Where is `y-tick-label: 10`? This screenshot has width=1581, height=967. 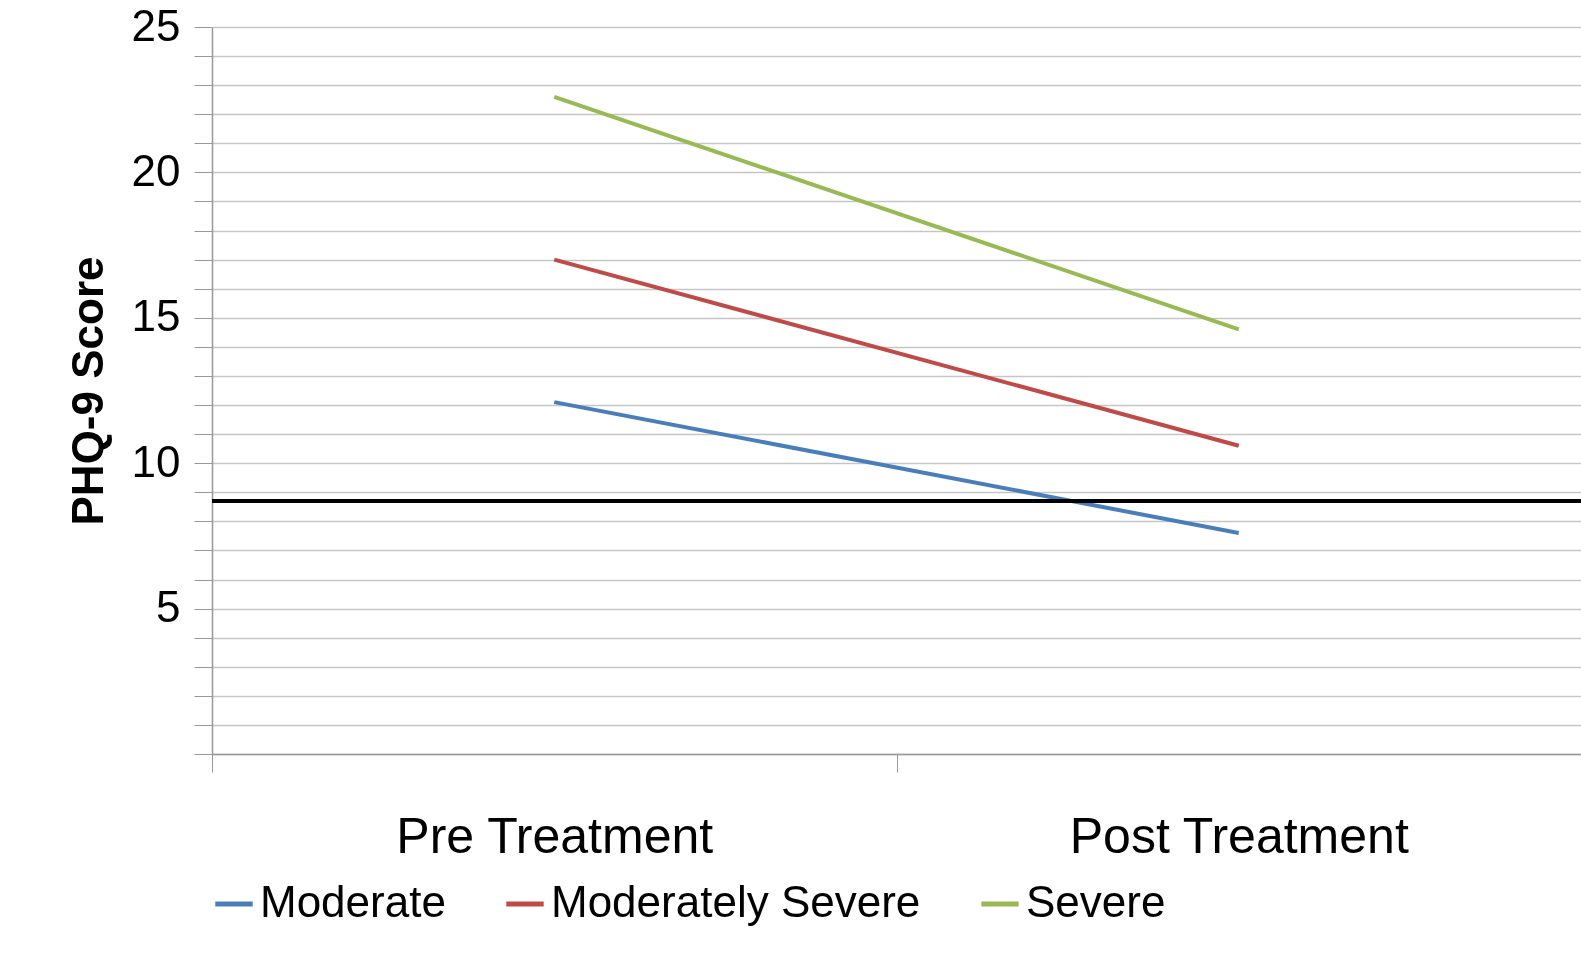
y-tick-label: 10 is located at coordinates (156, 461).